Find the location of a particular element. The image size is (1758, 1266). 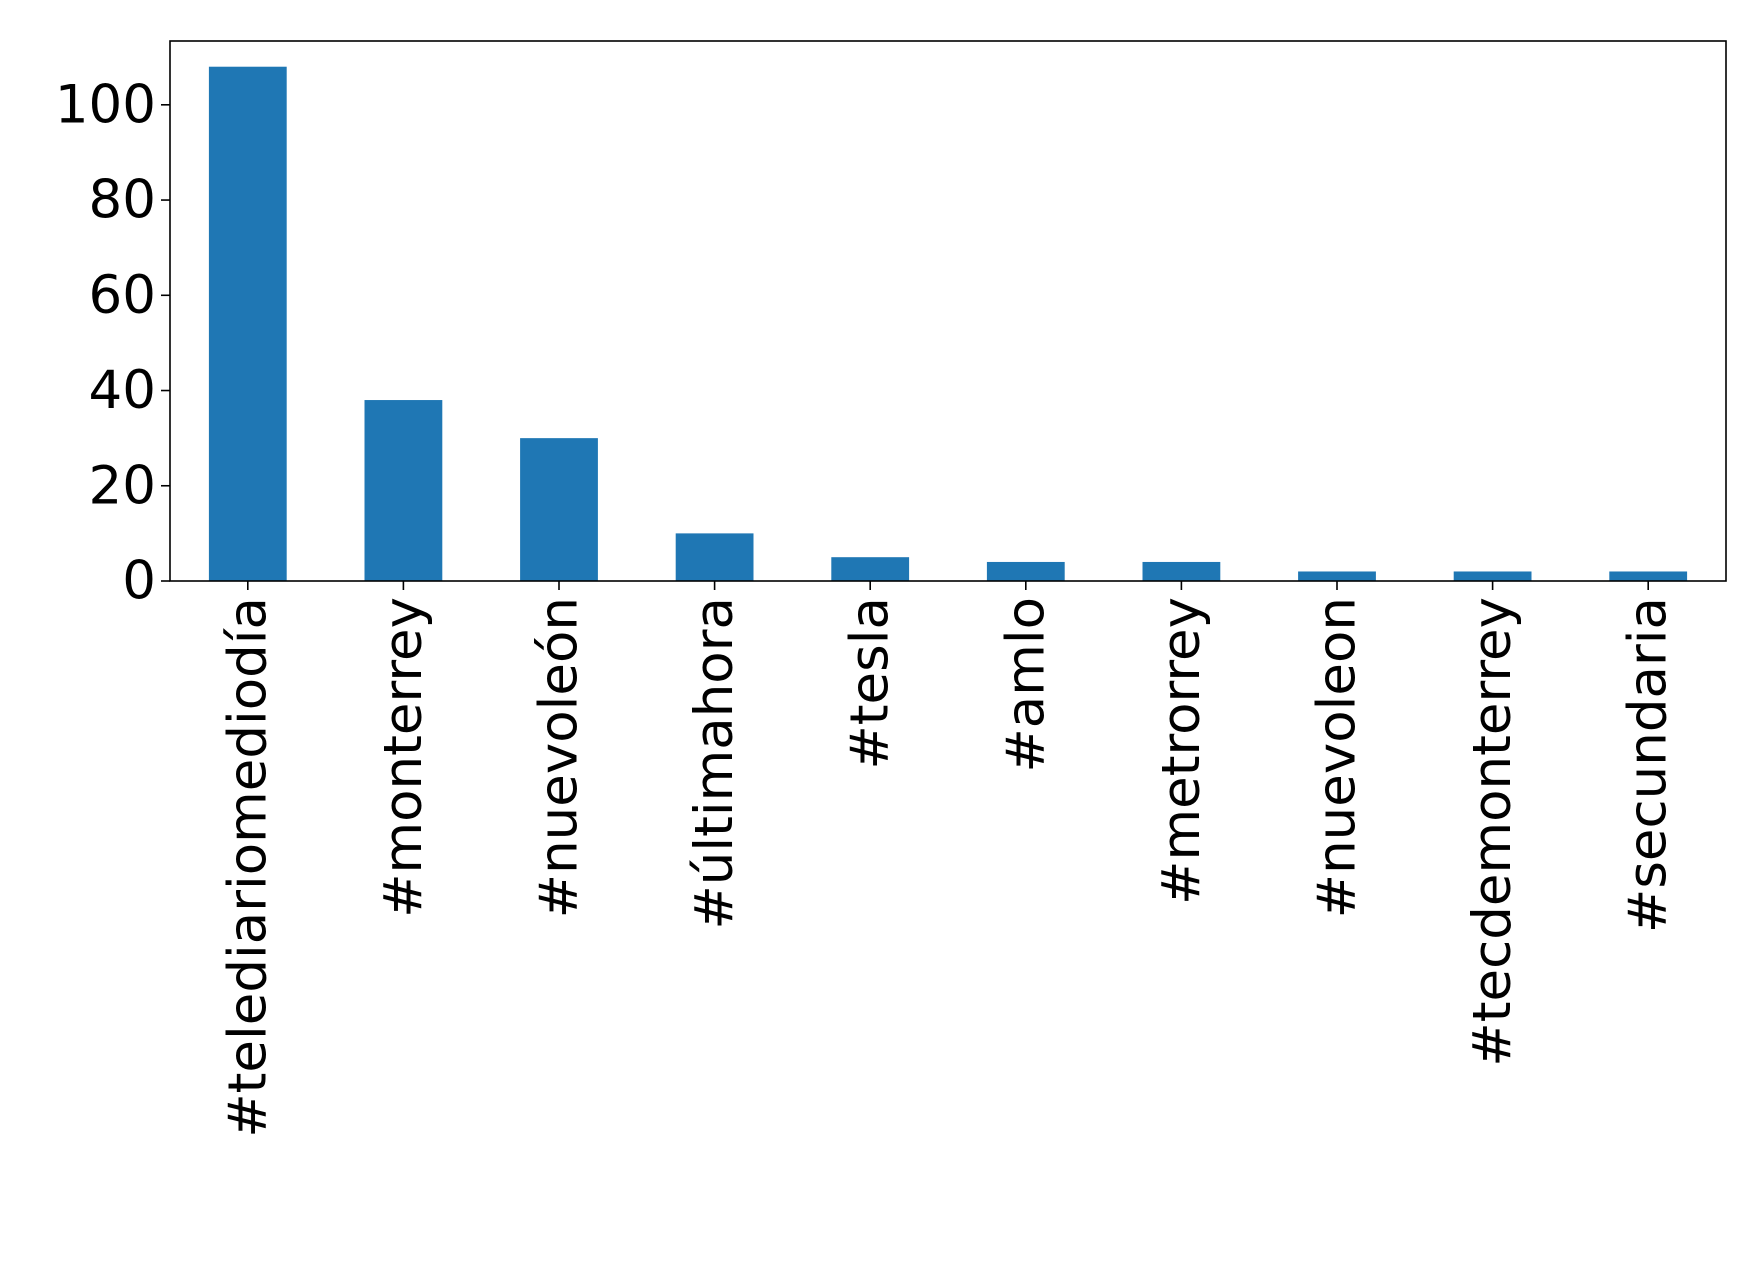

y-tick-label: 80 is located at coordinates (122, 200).